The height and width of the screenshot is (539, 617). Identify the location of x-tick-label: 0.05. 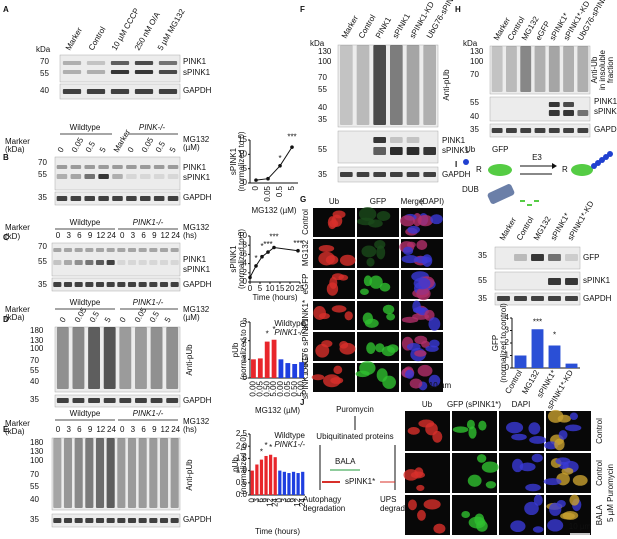
(267, 193).